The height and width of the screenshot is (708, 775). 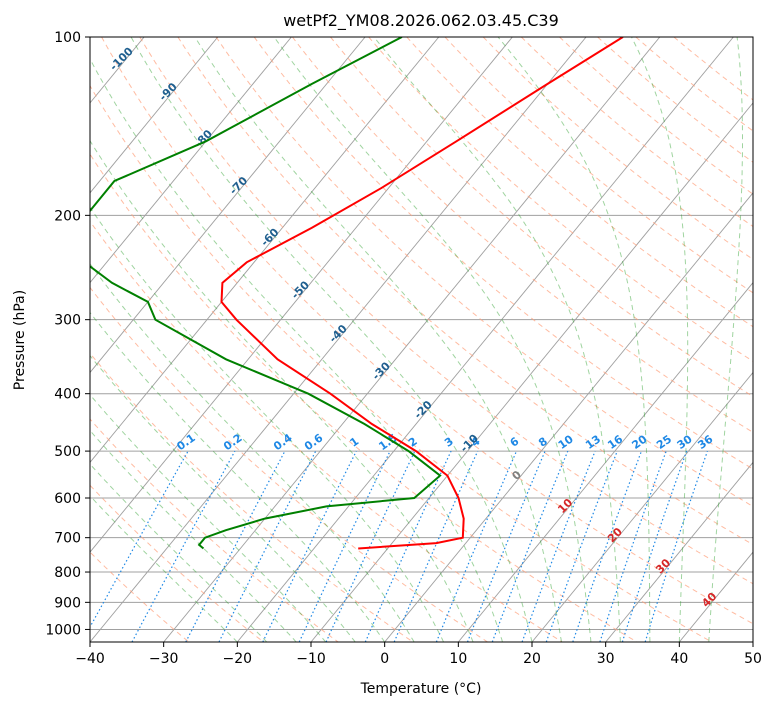 What do you see at coordinates (421, 689) in the screenshot?
I see `x-axis-label: Temperature (°C)` at bounding box center [421, 689].